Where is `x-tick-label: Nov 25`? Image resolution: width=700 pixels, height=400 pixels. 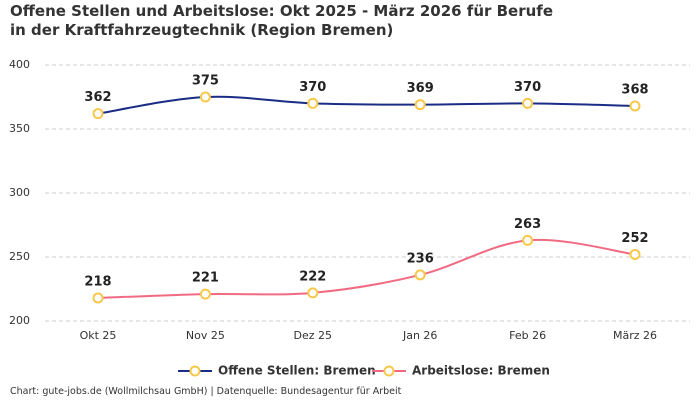 x-tick-label: Nov 25 is located at coordinates (205, 335).